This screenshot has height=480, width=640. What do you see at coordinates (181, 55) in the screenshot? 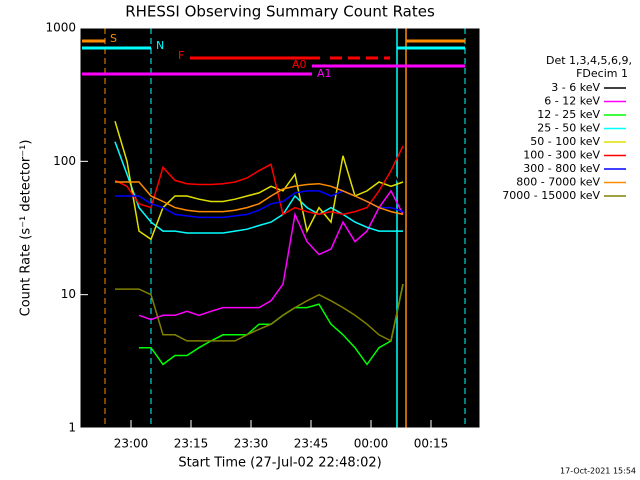
I see `flag-label: F` at bounding box center [181, 55].